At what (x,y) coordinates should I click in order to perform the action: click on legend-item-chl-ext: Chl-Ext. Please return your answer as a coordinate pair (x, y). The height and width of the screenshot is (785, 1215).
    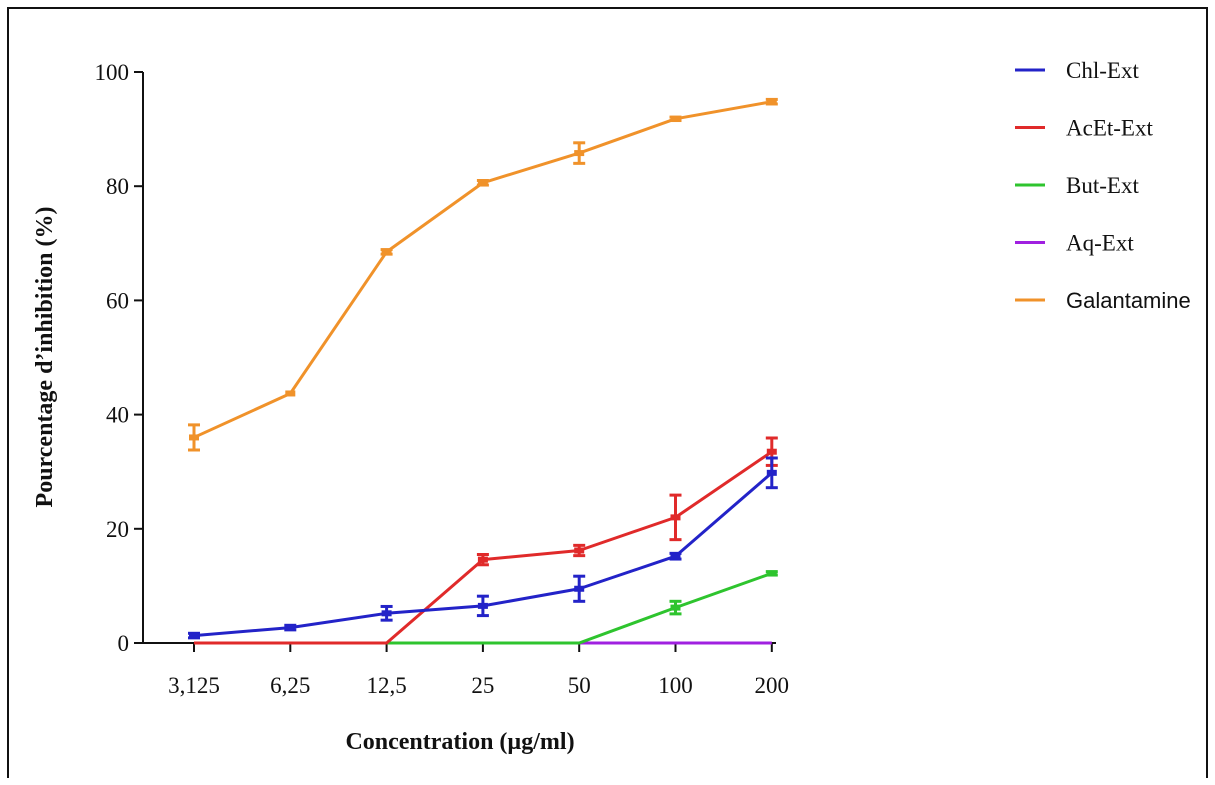
    Looking at the image, I should click on (1077, 70).